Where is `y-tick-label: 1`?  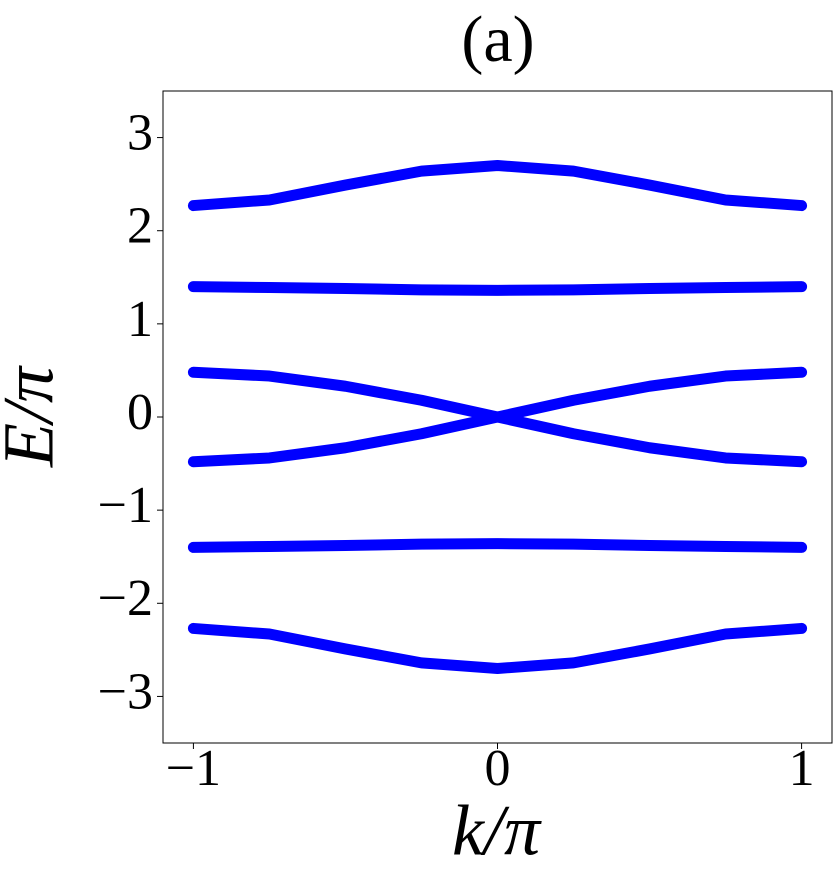 y-tick-label: 1 is located at coordinates (140, 319).